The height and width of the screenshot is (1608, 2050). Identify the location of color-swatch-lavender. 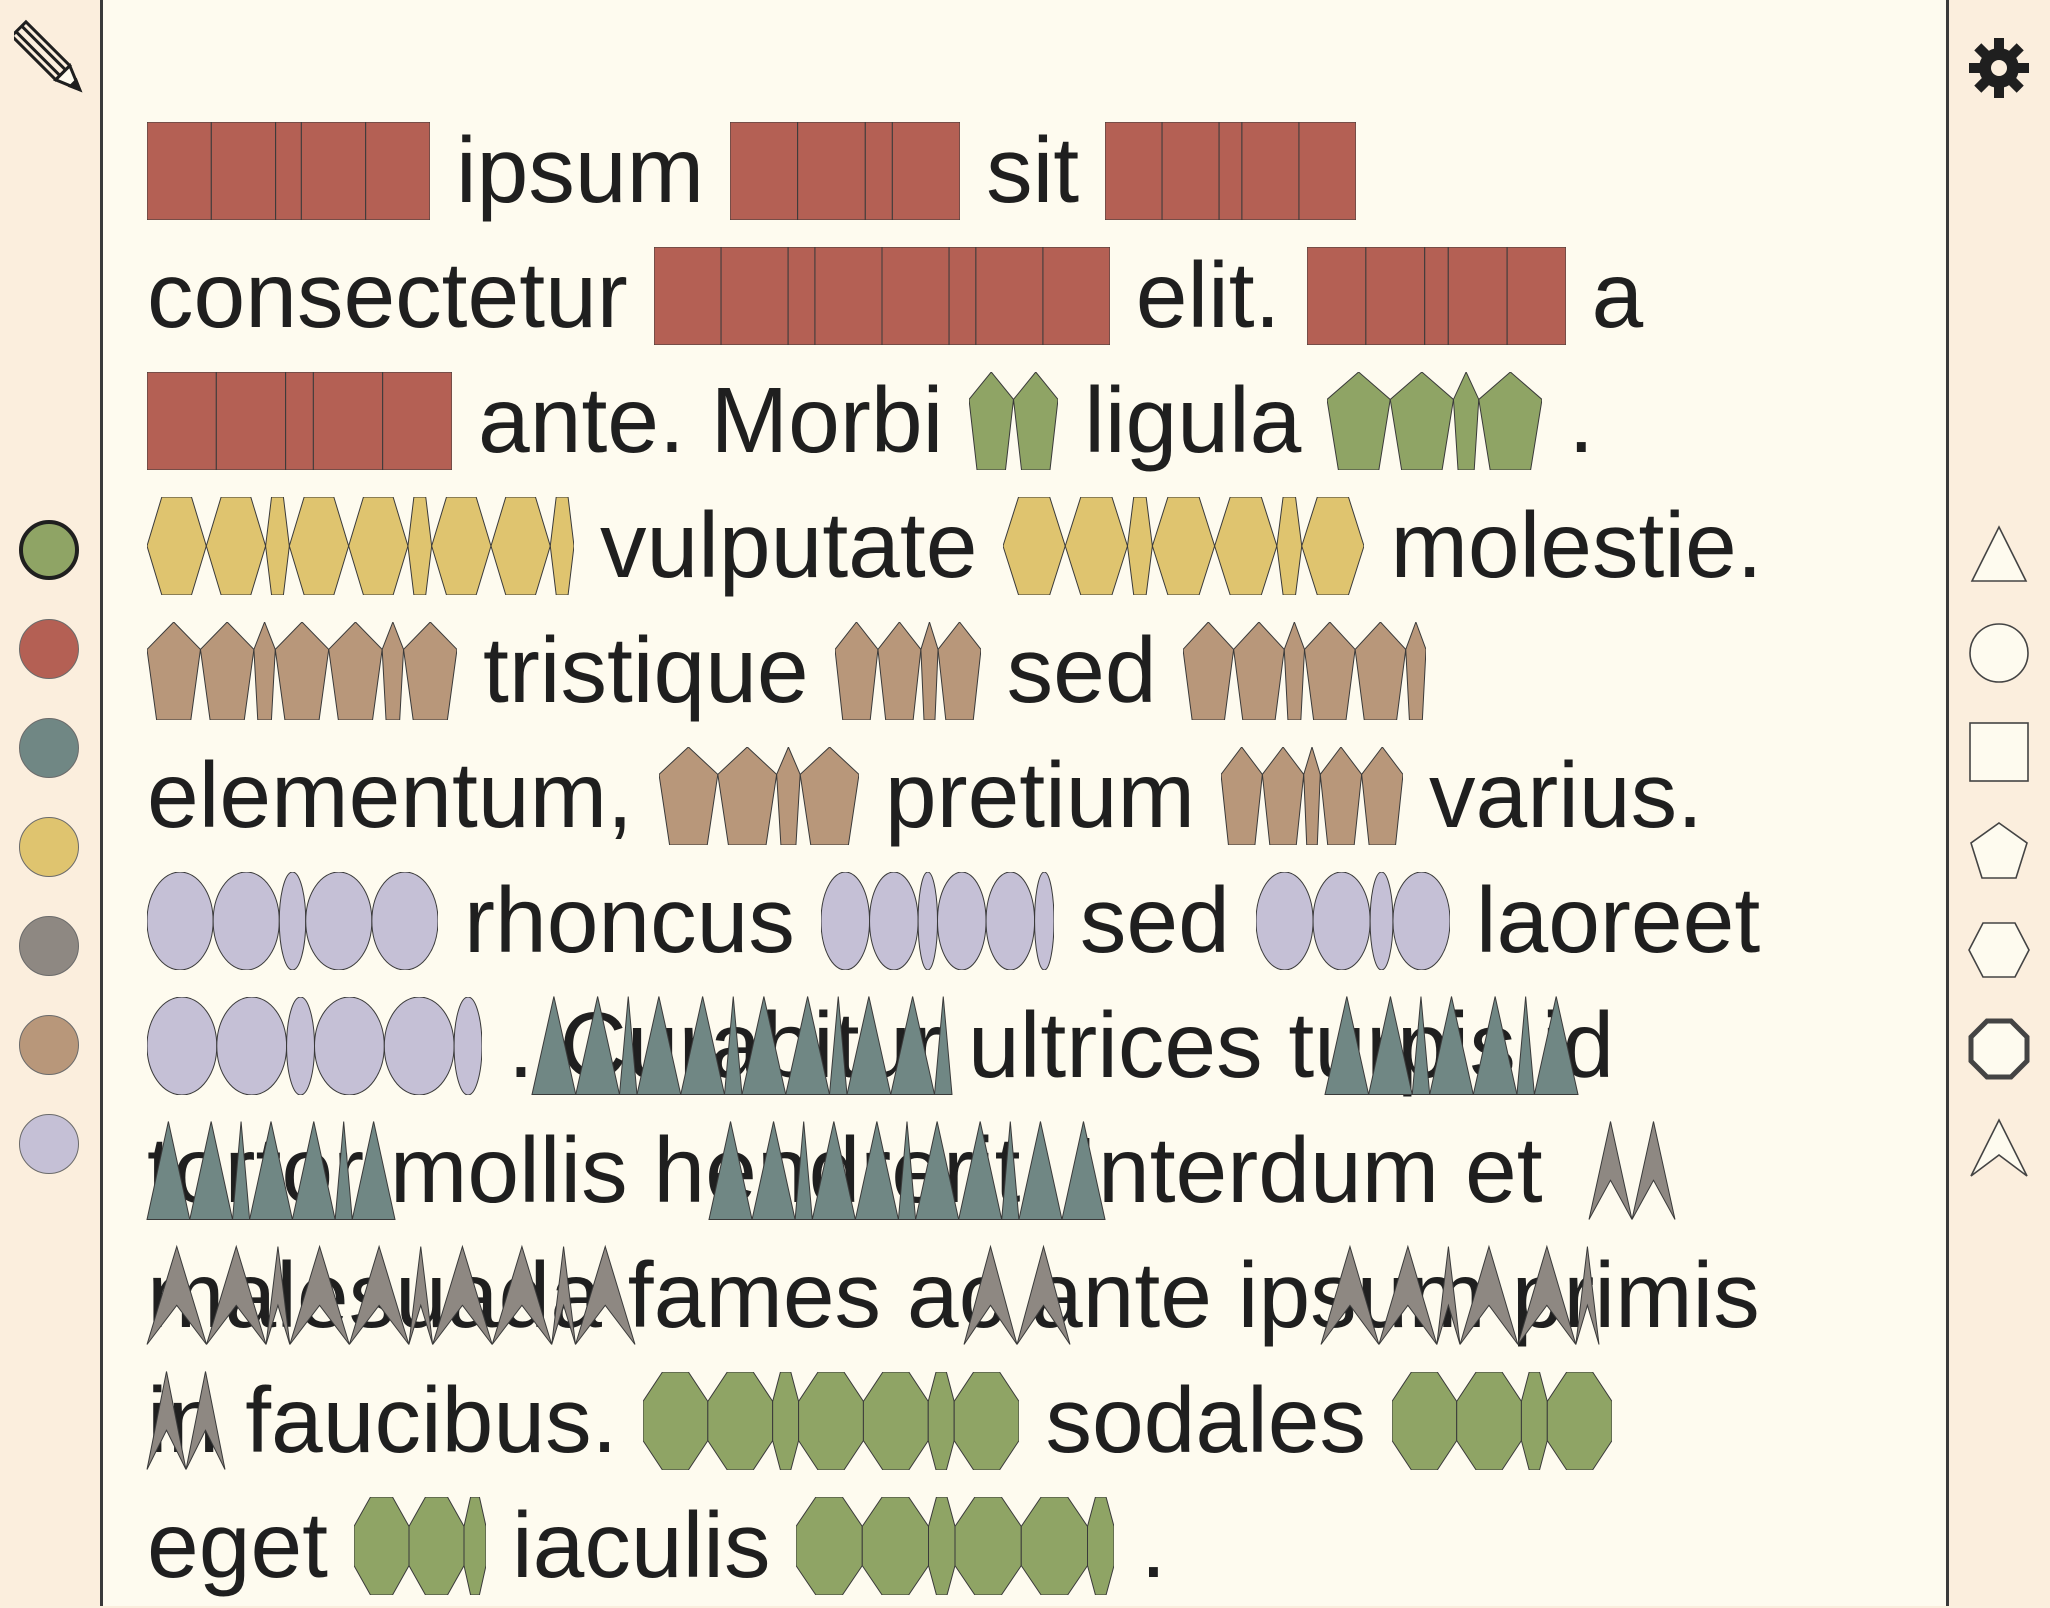
(49, 1144).